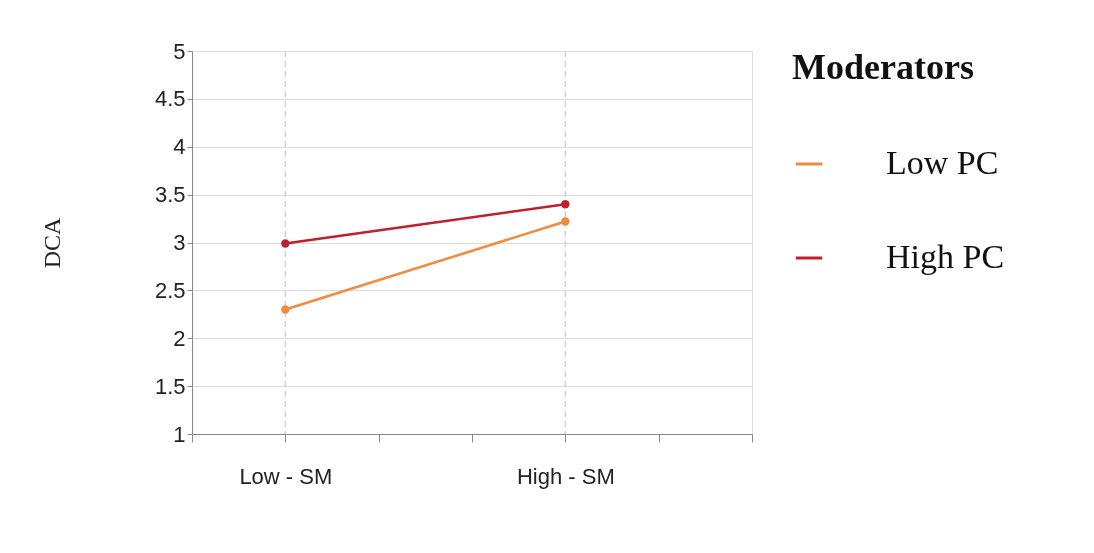 The image size is (1094, 553). Describe the element at coordinates (170, 195) in the screenshot. I see `y-tick-label: 3.5` at that location.